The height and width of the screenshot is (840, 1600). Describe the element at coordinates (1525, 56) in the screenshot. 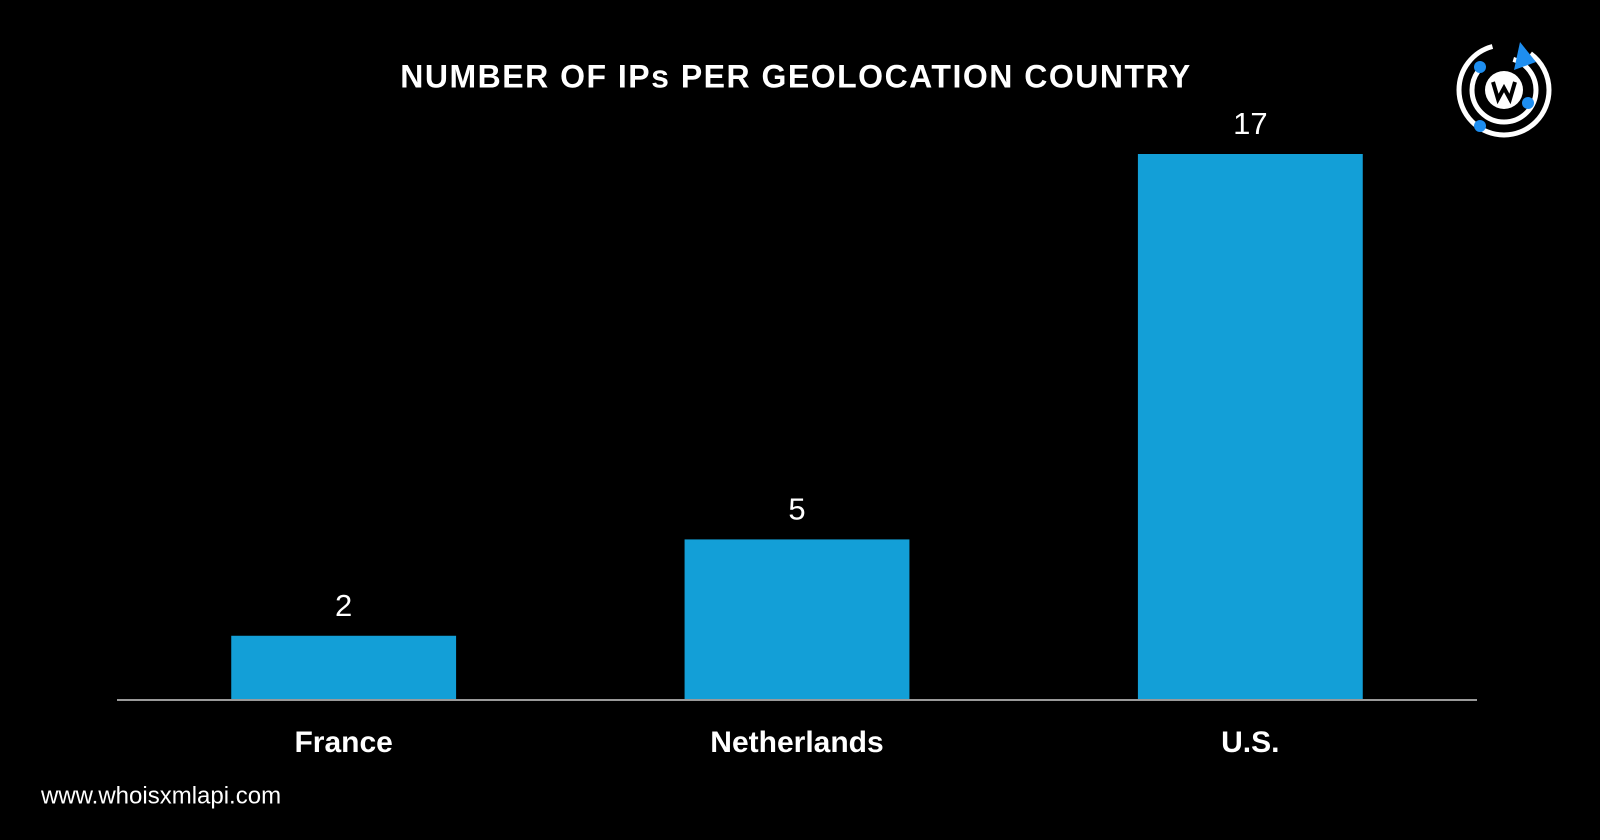

I see `logo-pin` at that location.